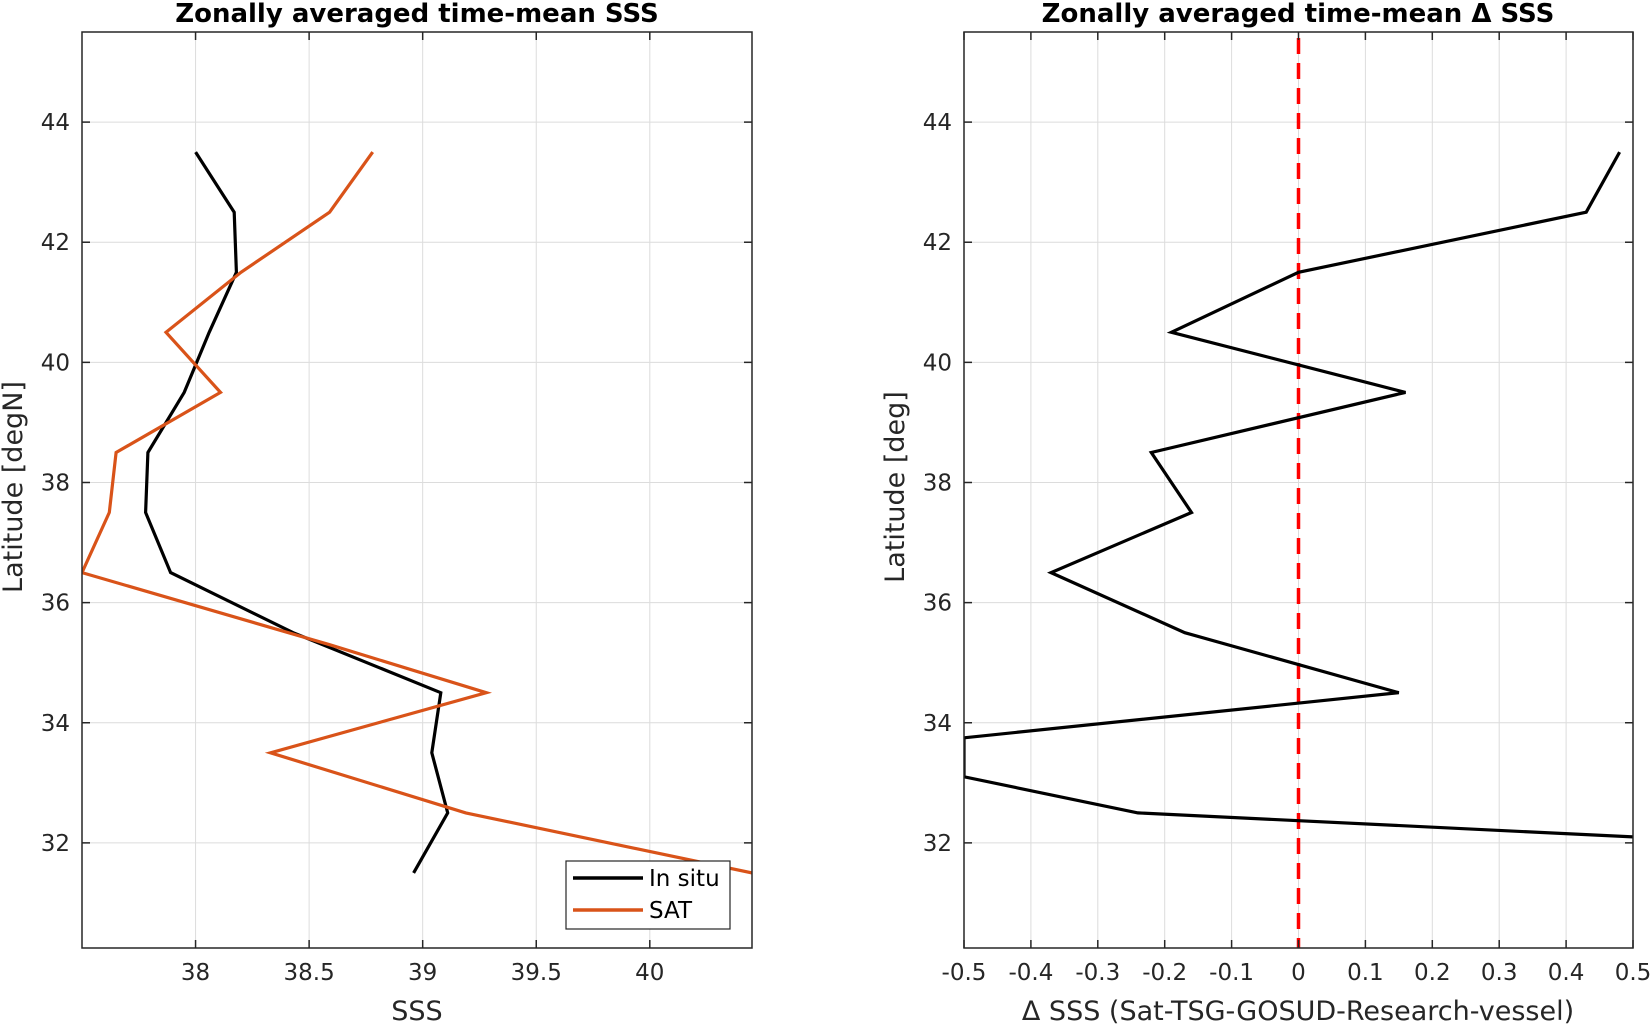  Describe the element at coordinates (1298, 973) in the screenshot. I see `x-tick-label: 0` at that location.